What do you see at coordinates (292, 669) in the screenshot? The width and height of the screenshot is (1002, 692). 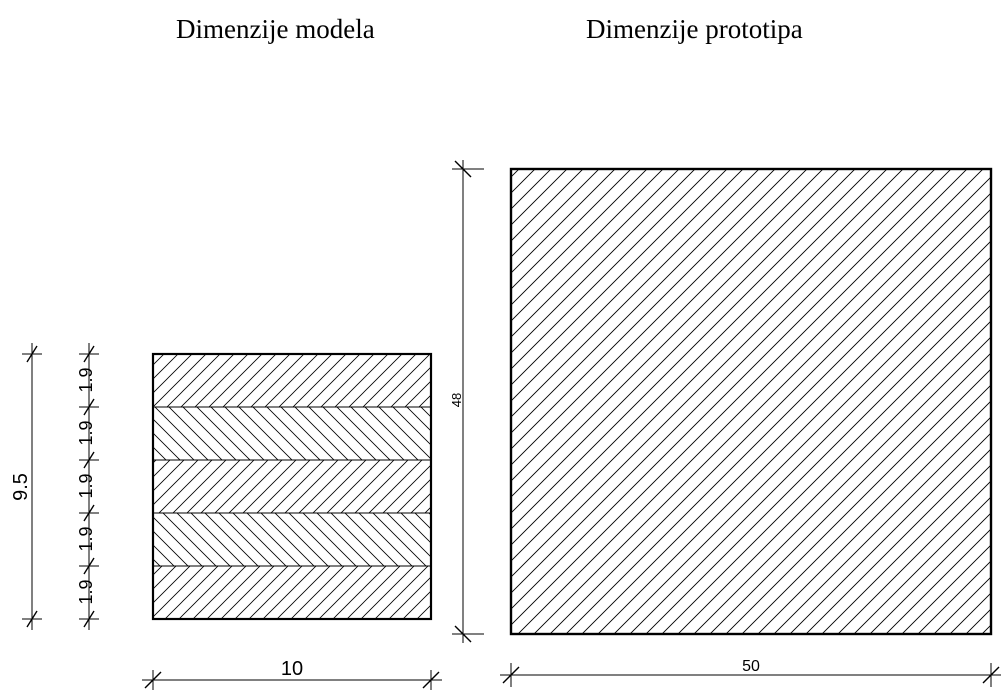 I see `model-width-label: 10` at bounding box center [292, 669].